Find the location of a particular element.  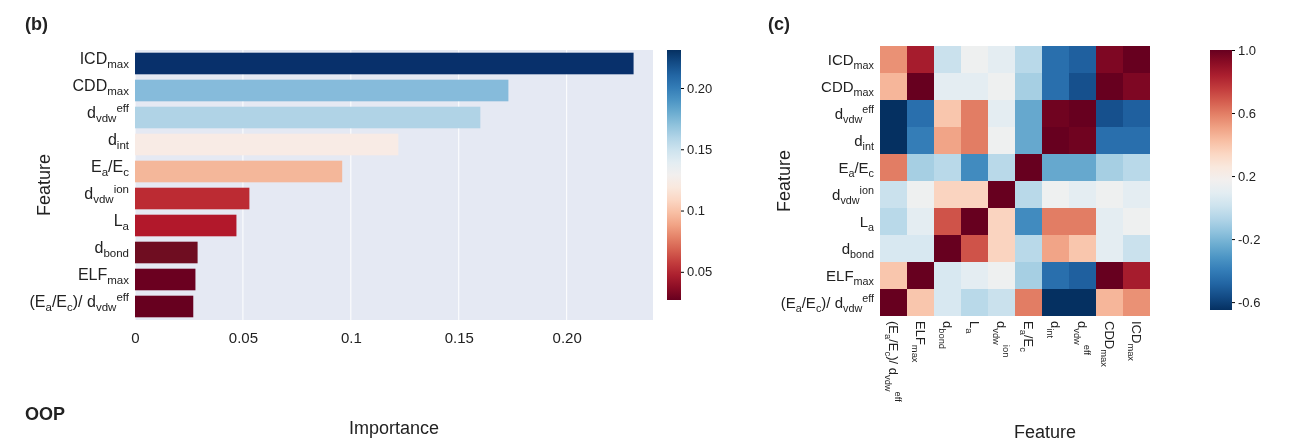

color-bar-label: 0.05 is located at coordinates (700, 272).